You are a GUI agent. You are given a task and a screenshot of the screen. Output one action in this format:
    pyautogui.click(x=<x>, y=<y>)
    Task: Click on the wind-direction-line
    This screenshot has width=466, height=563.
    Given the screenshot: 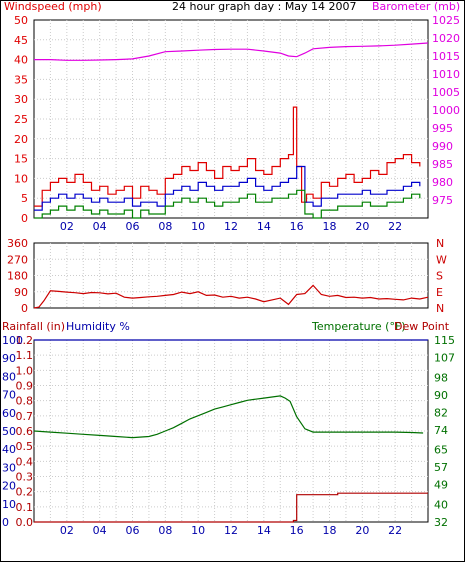 What is the action you would take?
    pyautogui.click(x=231, y=296)
    